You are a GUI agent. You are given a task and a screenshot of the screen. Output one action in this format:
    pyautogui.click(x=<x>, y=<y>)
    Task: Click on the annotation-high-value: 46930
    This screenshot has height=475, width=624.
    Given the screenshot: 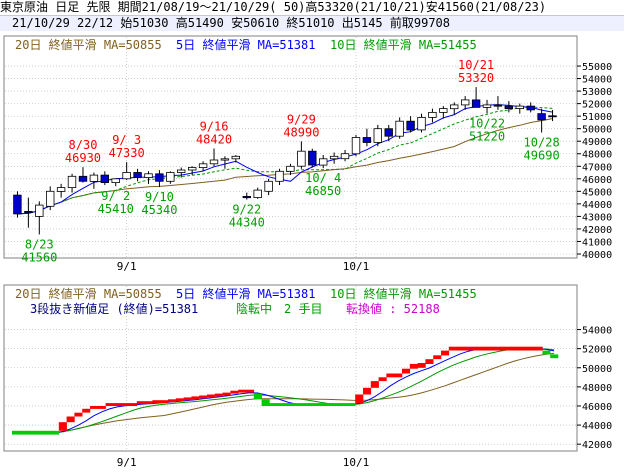 What is the action you would take?
    pyautogui.click(x=83, y=158)
    